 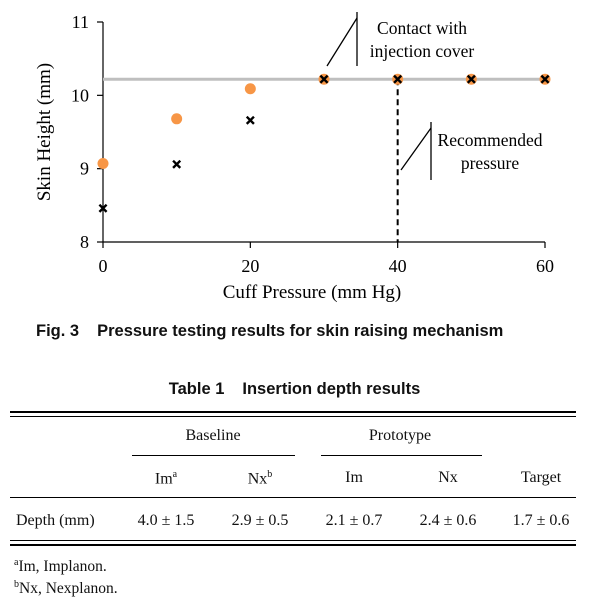 What do you see at coordinates (331, 389) in the screenshot?
I see `table-title-text: Insertion depth results` at bounding box center [331, 389].